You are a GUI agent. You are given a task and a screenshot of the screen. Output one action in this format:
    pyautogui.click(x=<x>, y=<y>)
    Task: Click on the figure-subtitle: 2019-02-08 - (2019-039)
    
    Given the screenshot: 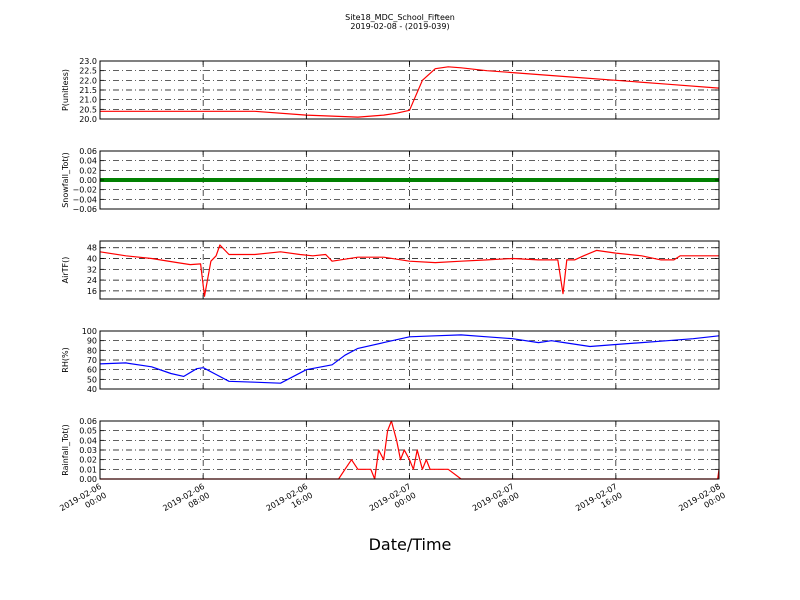 What is the action you would take?
    pyautogui.click(x=399, y=26)
    